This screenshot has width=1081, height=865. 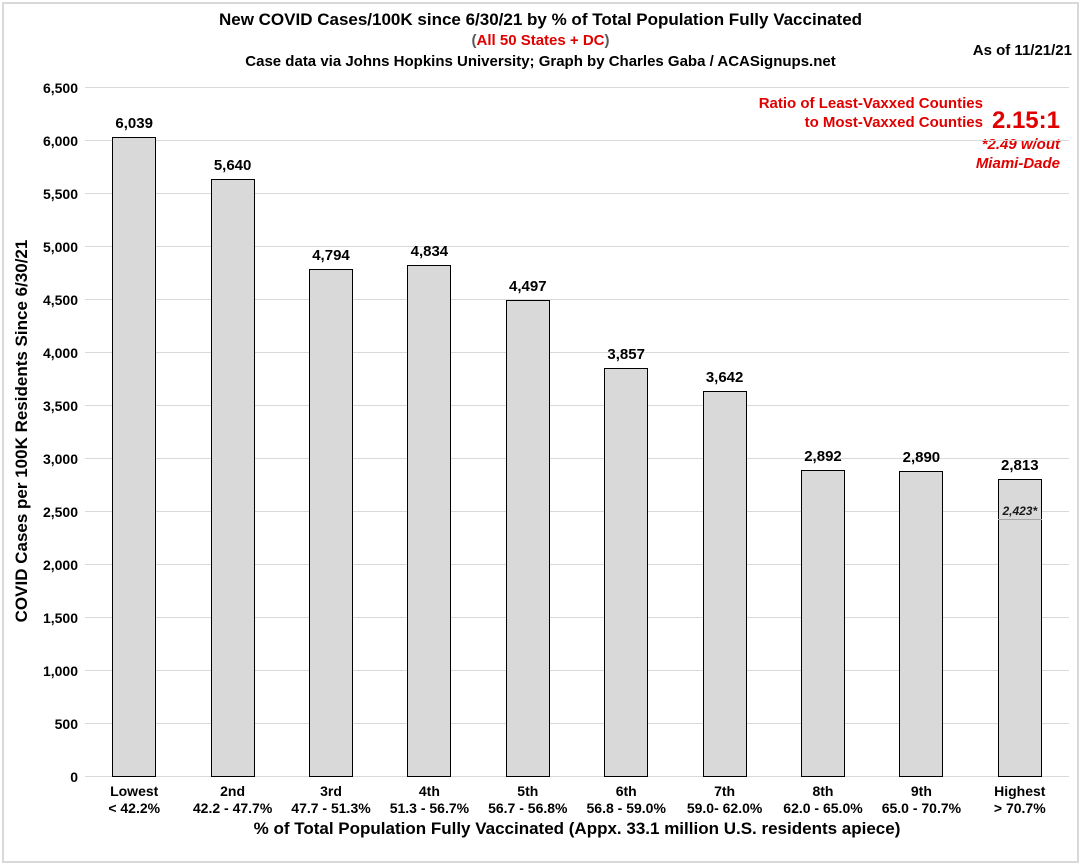 I want to click on x-category-range: 56.7 - 56.8%, so click(x=528, y=808).